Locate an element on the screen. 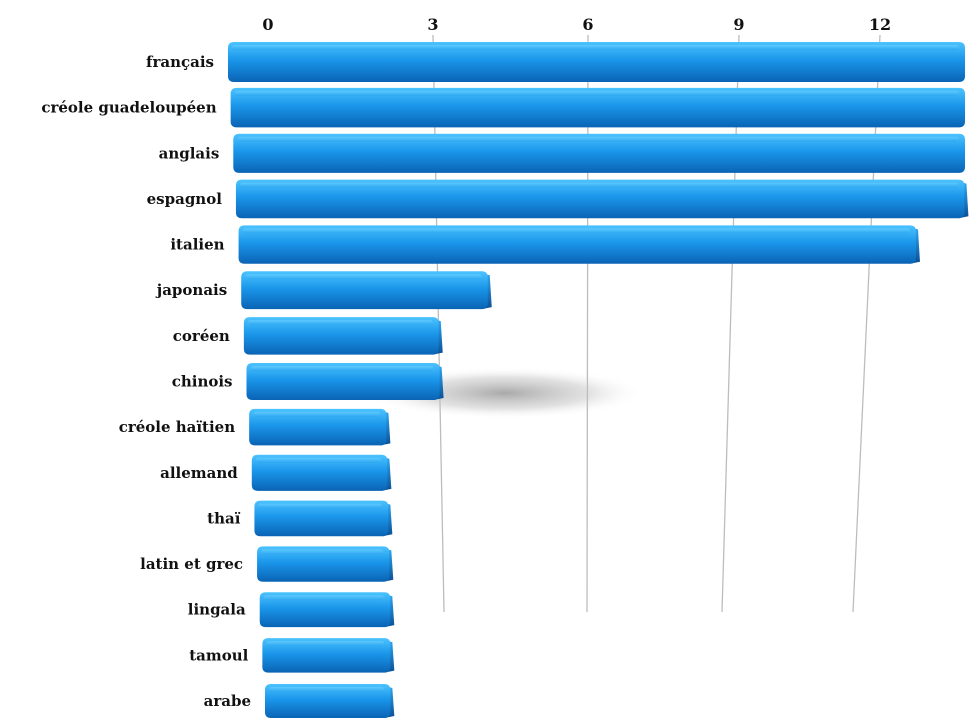 The image size is (969, 724). category-label: italien is located at coordinates (197, 245).